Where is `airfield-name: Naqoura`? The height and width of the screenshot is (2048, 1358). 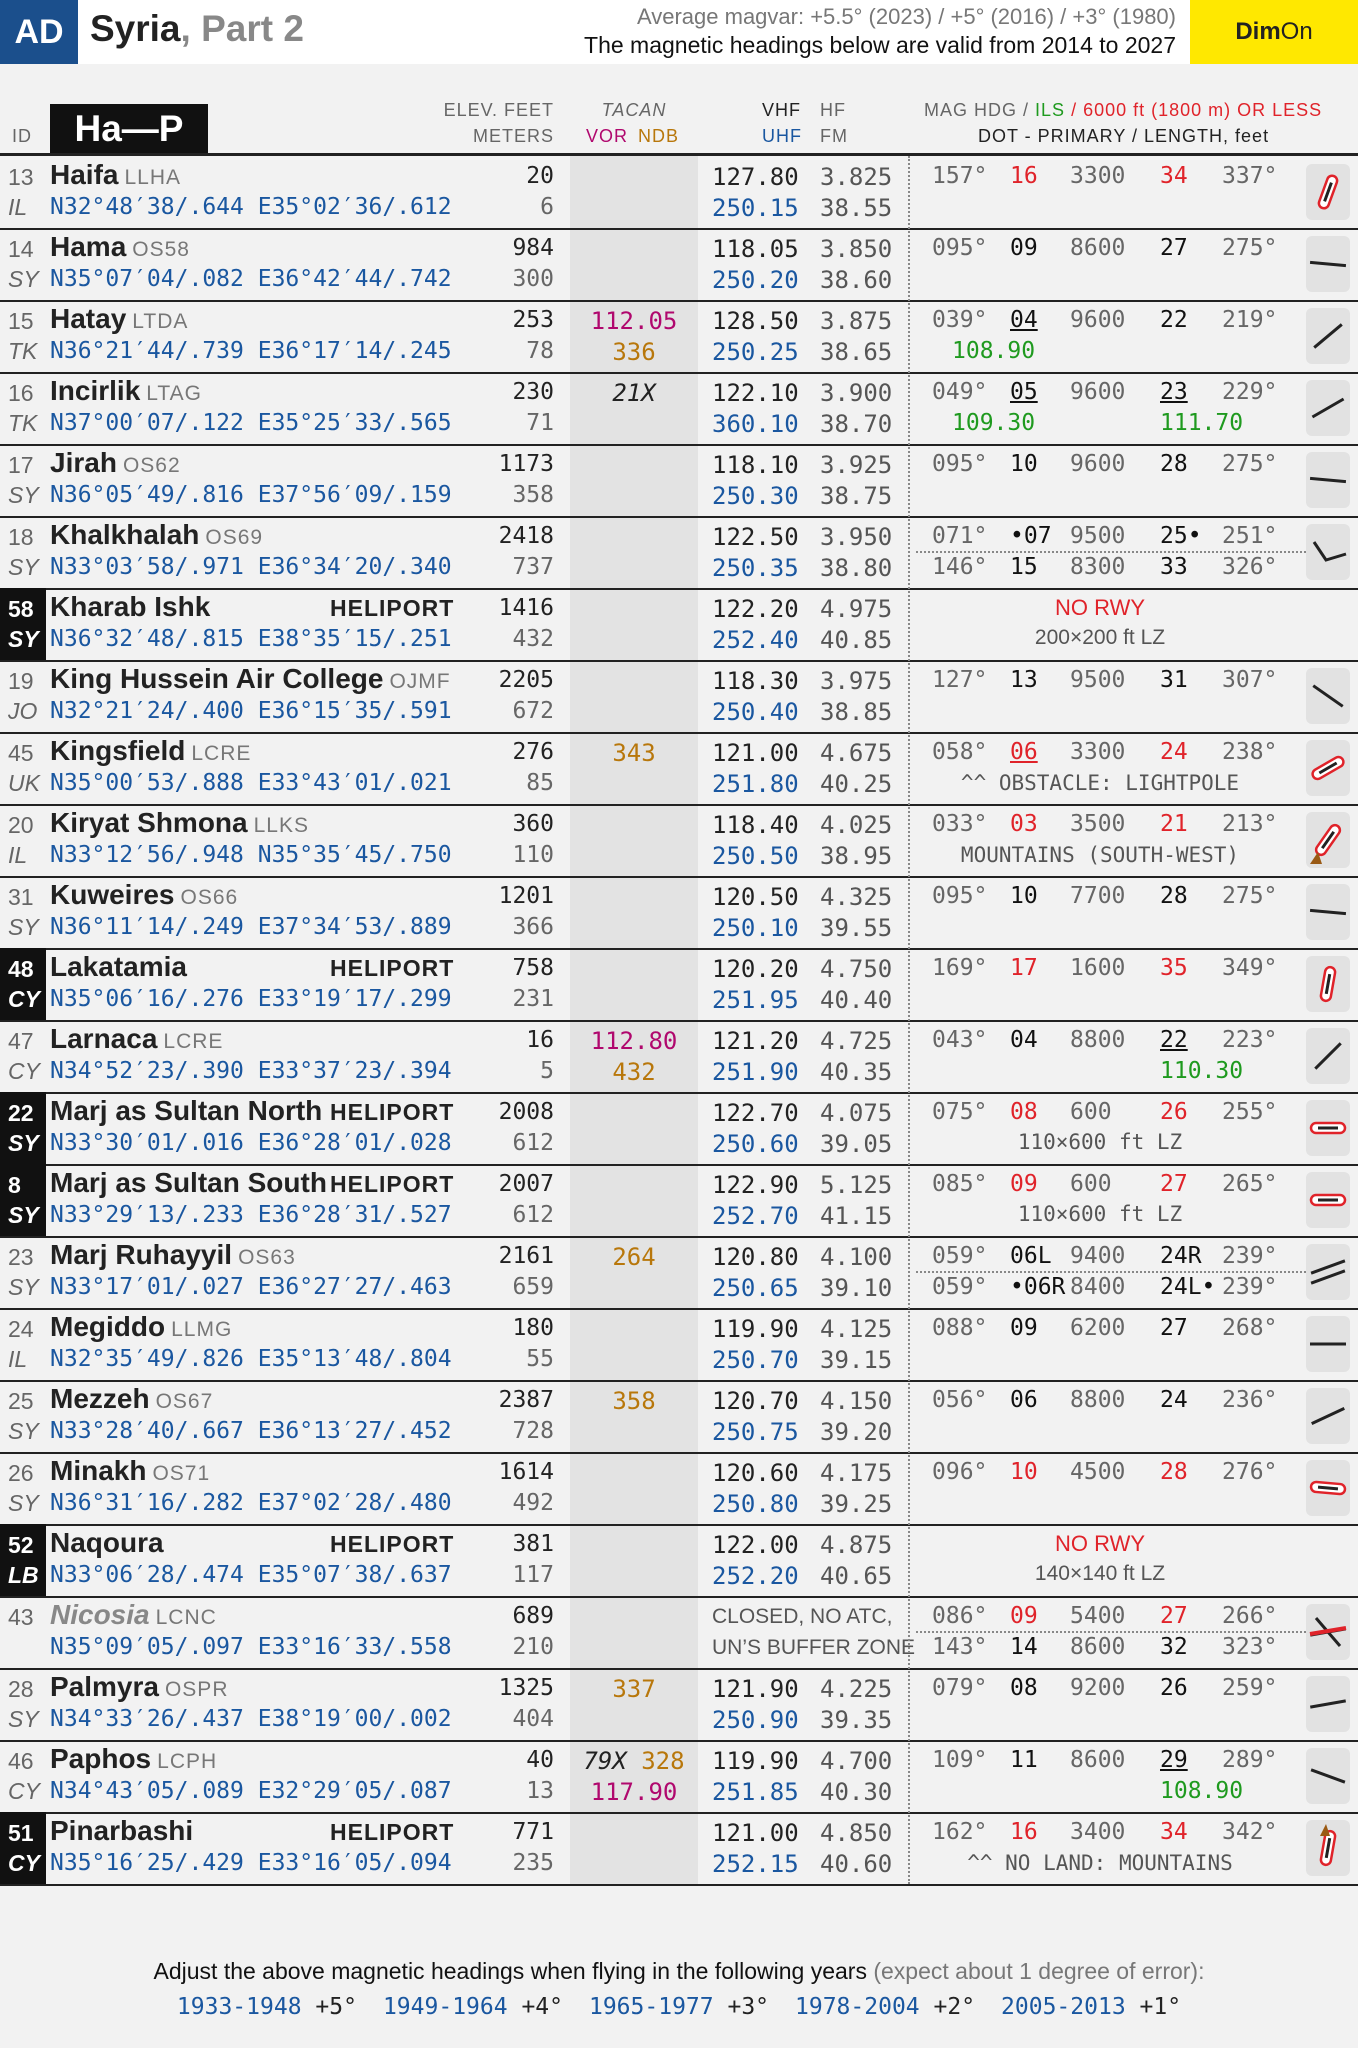 airfield-name: Naqoura is located at coordinates (107, 1543).